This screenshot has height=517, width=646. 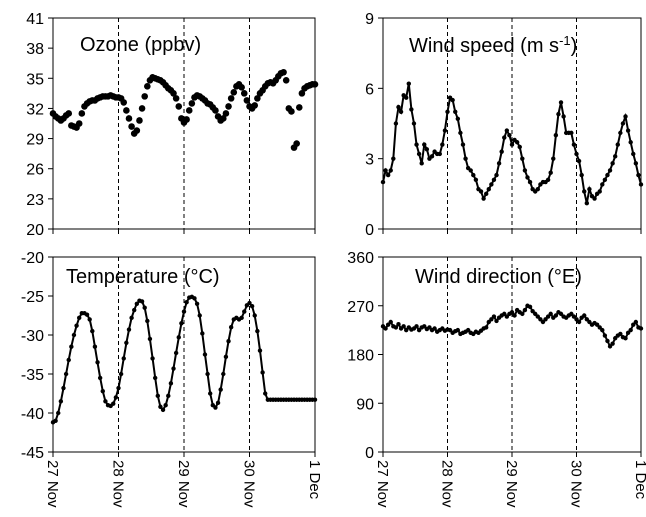 I want to click on y-tick-label: -25, so click(x=32, y=297).